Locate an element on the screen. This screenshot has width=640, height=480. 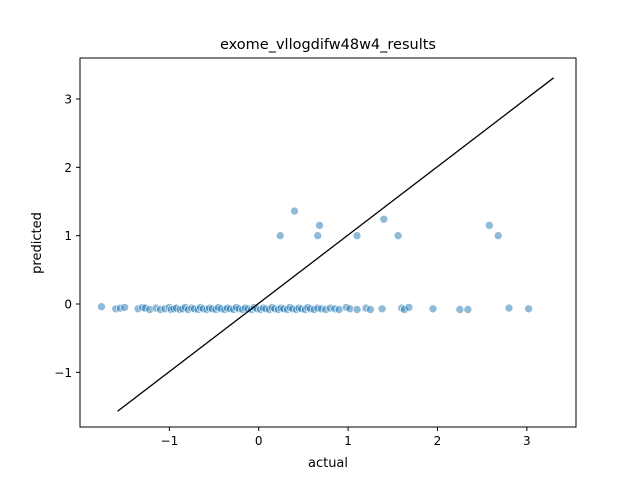
y-tick-label: 1 is located at coordinates (68, 236).